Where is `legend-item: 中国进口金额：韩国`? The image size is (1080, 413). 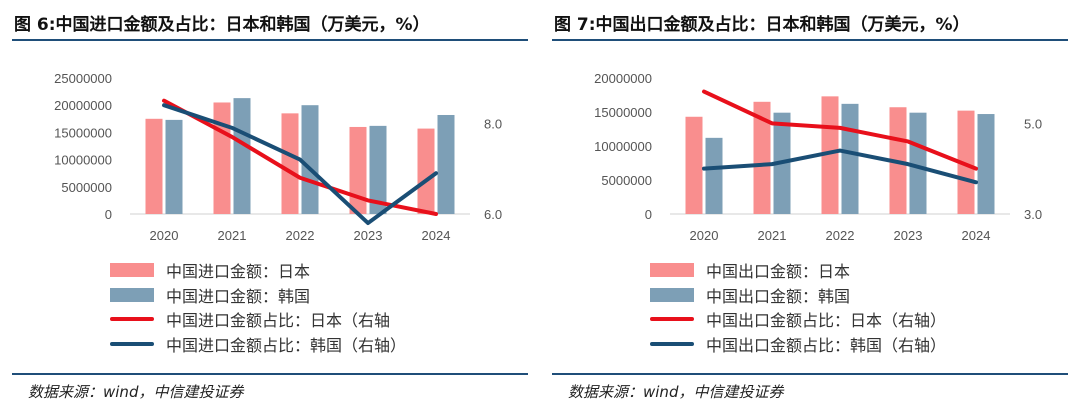
legend-item: 中国进口金额：韩国 is located at coordinates (258, 295).